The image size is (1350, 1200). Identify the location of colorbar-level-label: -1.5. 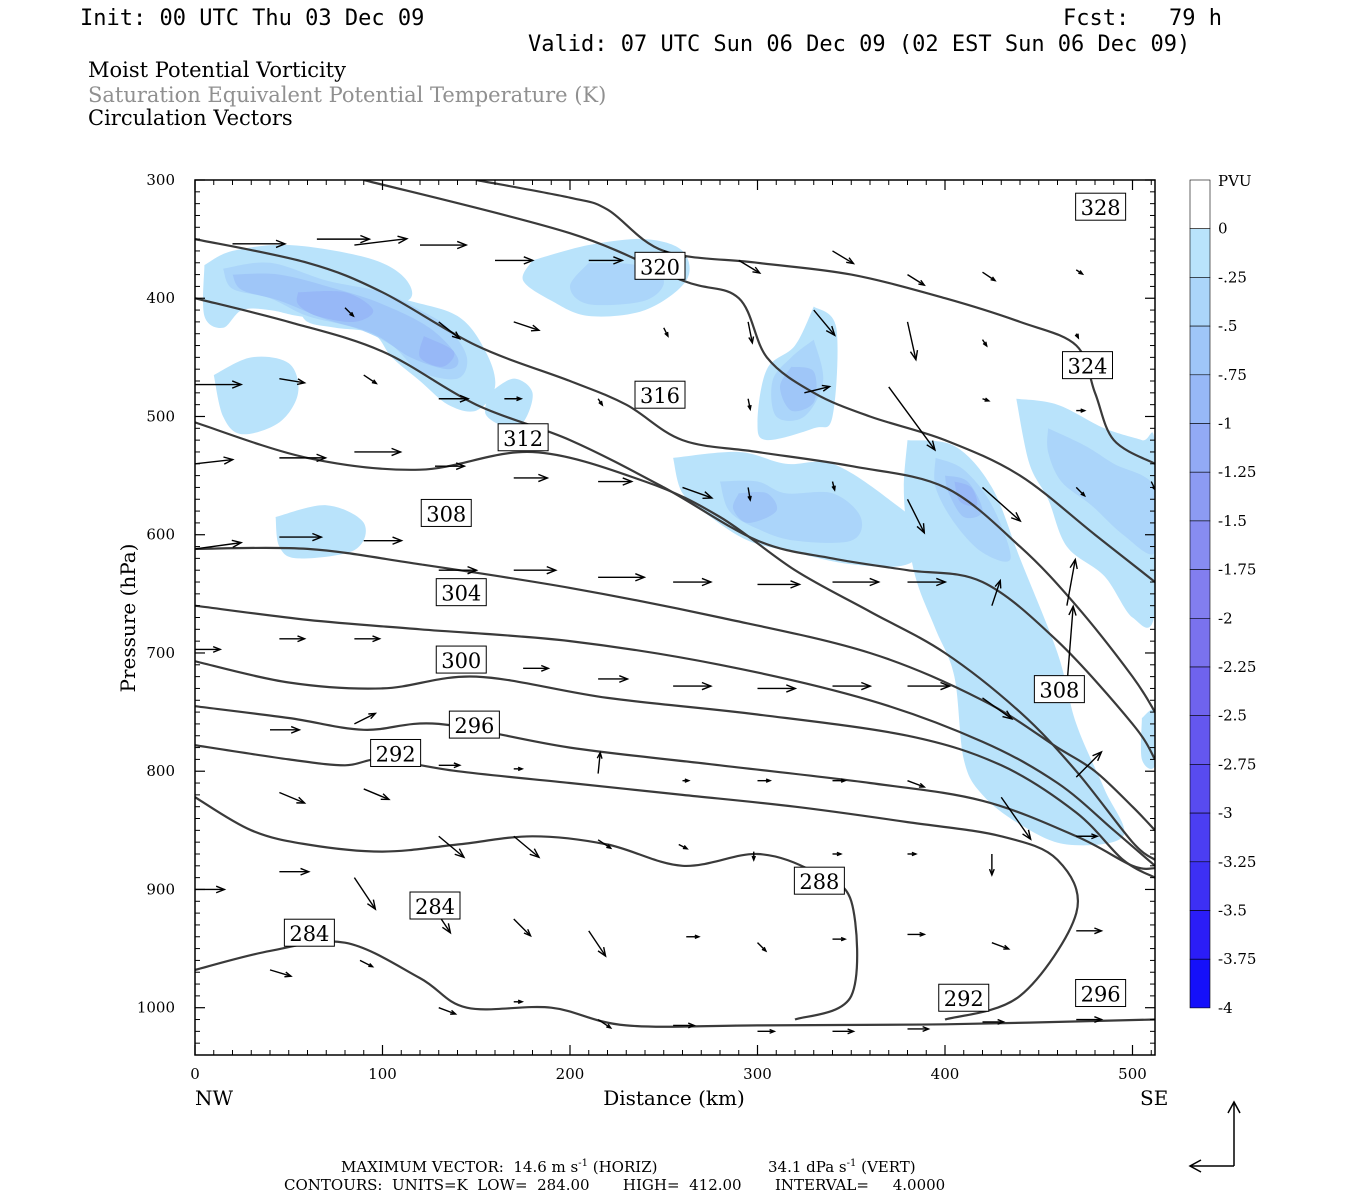
(1232, 521).